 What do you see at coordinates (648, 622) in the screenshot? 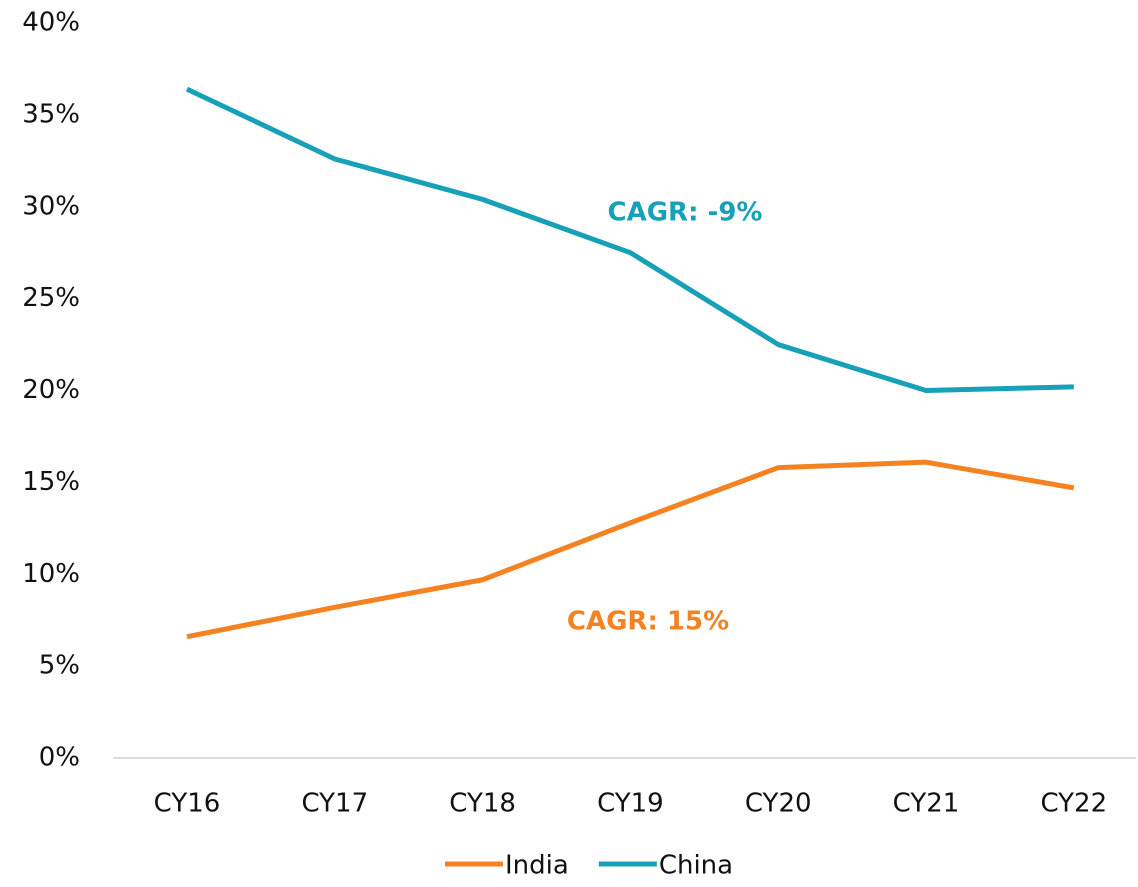
I see `annotation: CAGR: 15%` at bounding box center [648, 622].